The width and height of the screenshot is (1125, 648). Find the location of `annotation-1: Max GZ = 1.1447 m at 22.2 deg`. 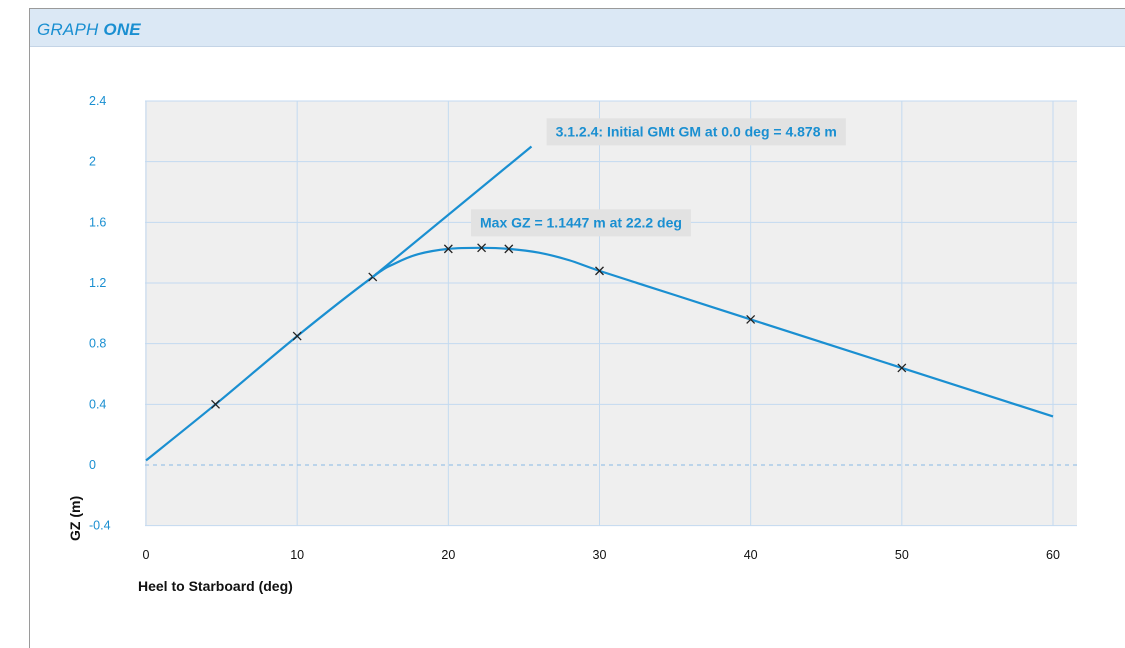

annotation-1: Max GZ = 1.1447 m at 22.2 deg is located at coordinates (581, 223).